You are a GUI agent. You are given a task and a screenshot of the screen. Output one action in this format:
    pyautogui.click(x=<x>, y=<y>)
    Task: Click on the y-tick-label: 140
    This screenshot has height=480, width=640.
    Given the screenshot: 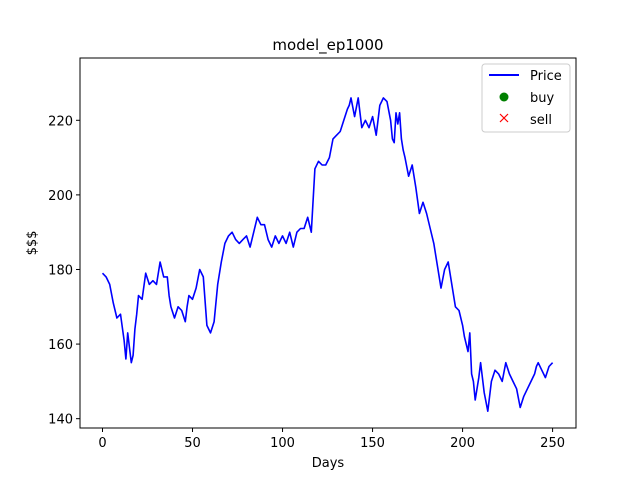 What is the action you would take?
    pyautogui.click(x=60, y=420)
    